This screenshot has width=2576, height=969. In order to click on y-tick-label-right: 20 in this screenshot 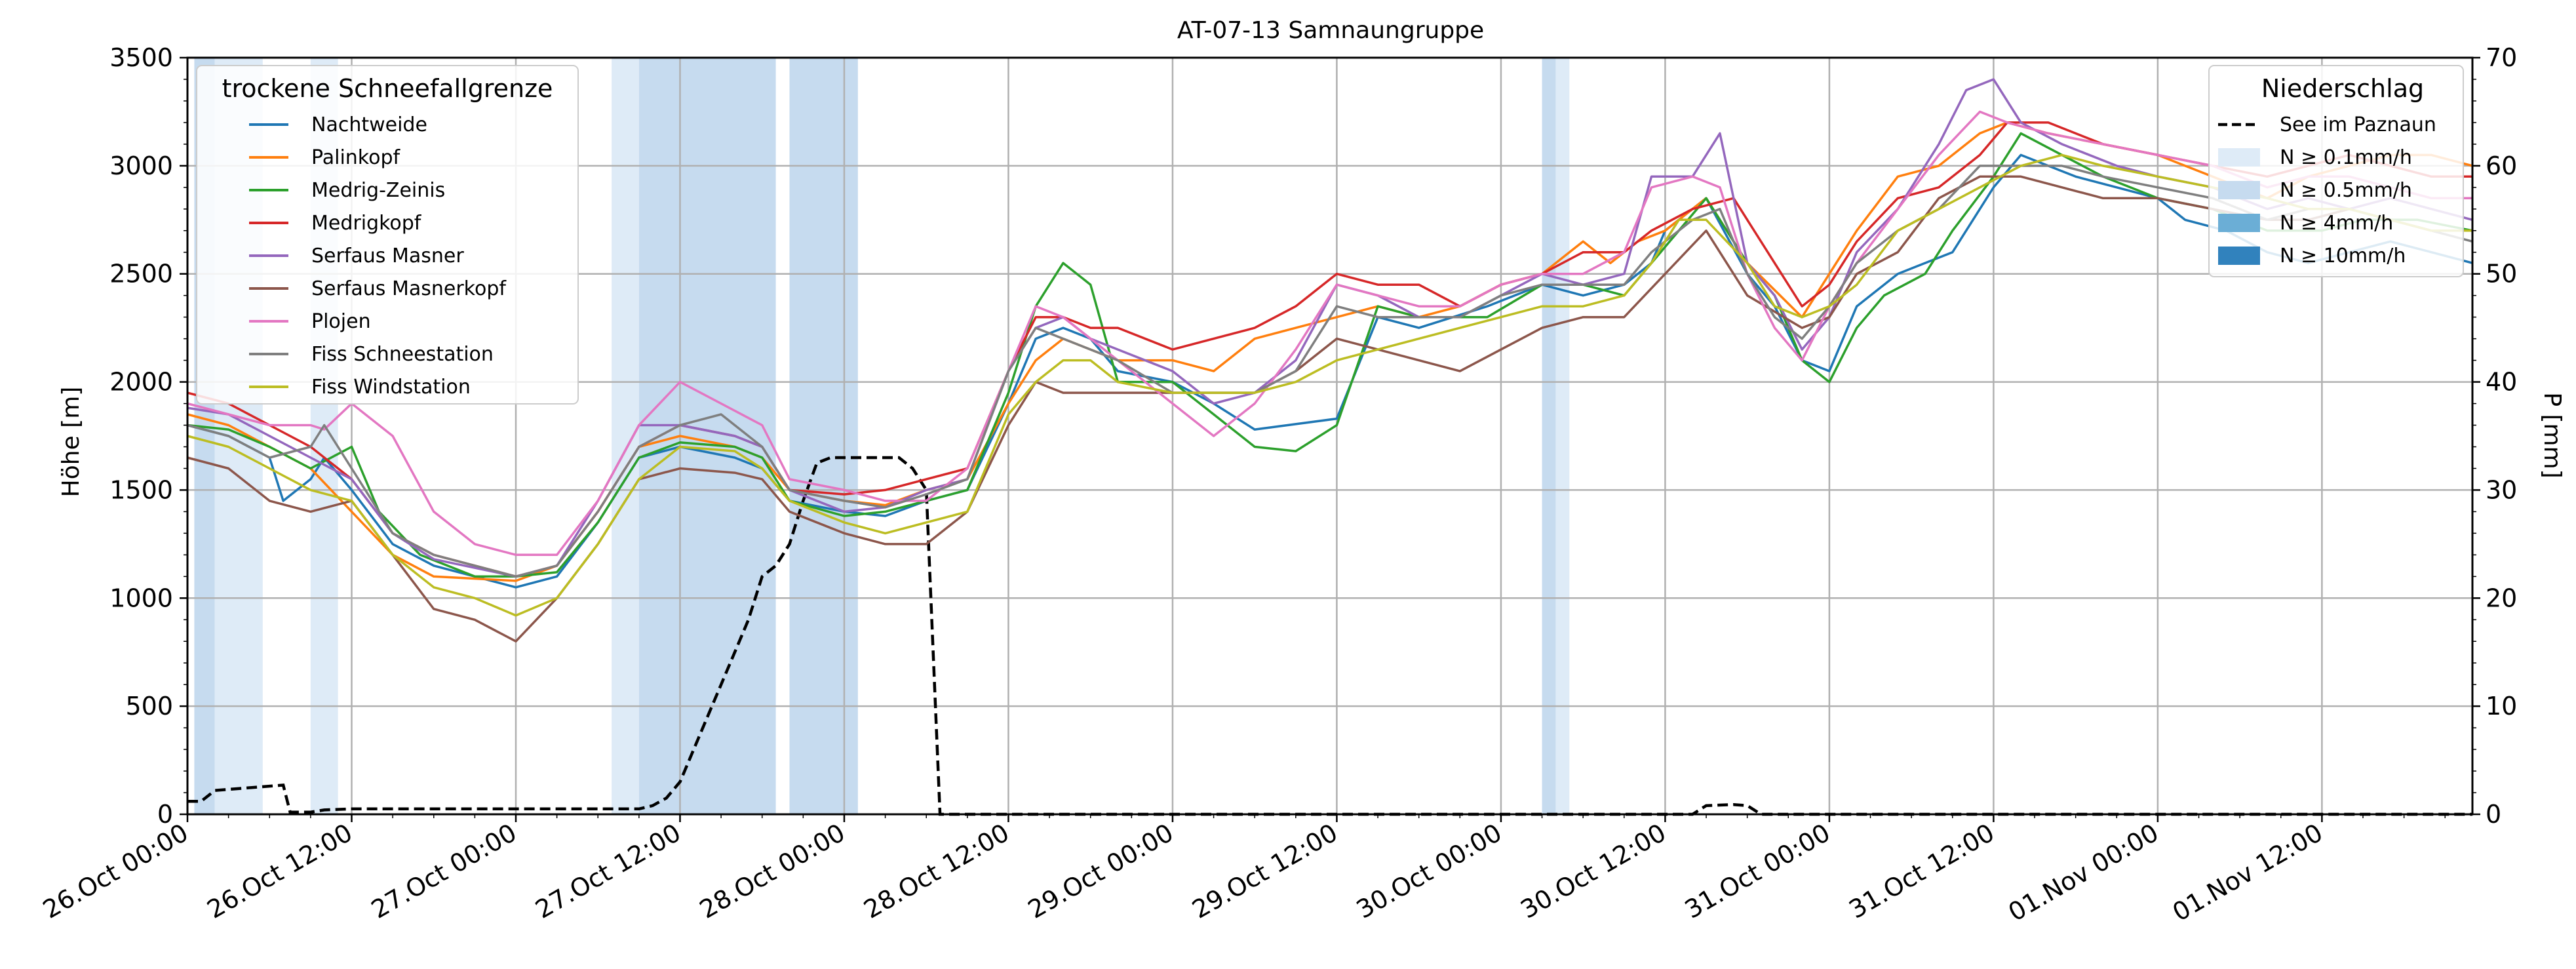, I will do `click(2501, 597)`.